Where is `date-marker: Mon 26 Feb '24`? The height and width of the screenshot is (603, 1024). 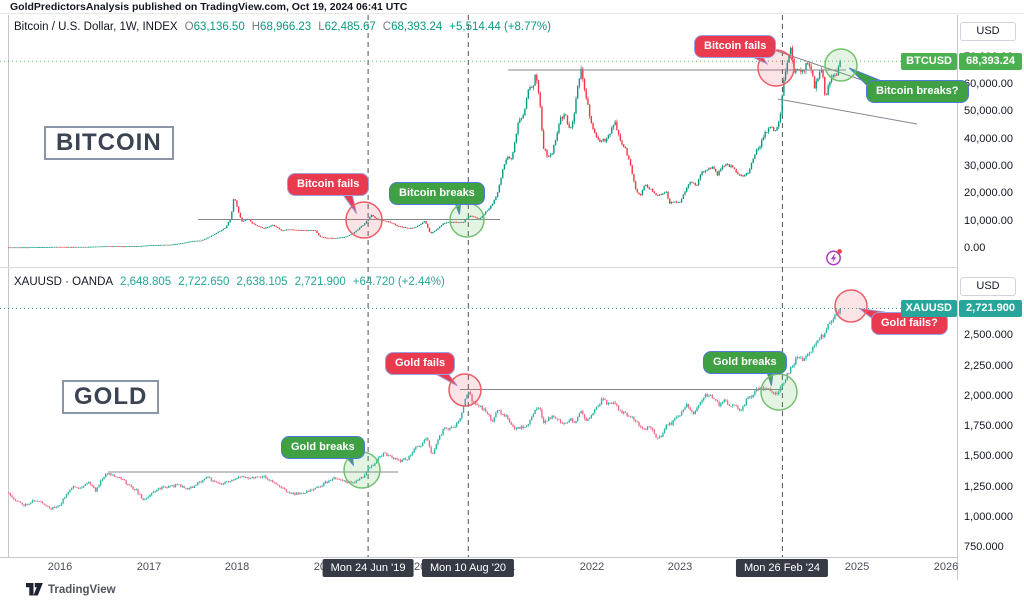
date-marker: Mon 26 Feb '24 is located at coordinates (782, 568).